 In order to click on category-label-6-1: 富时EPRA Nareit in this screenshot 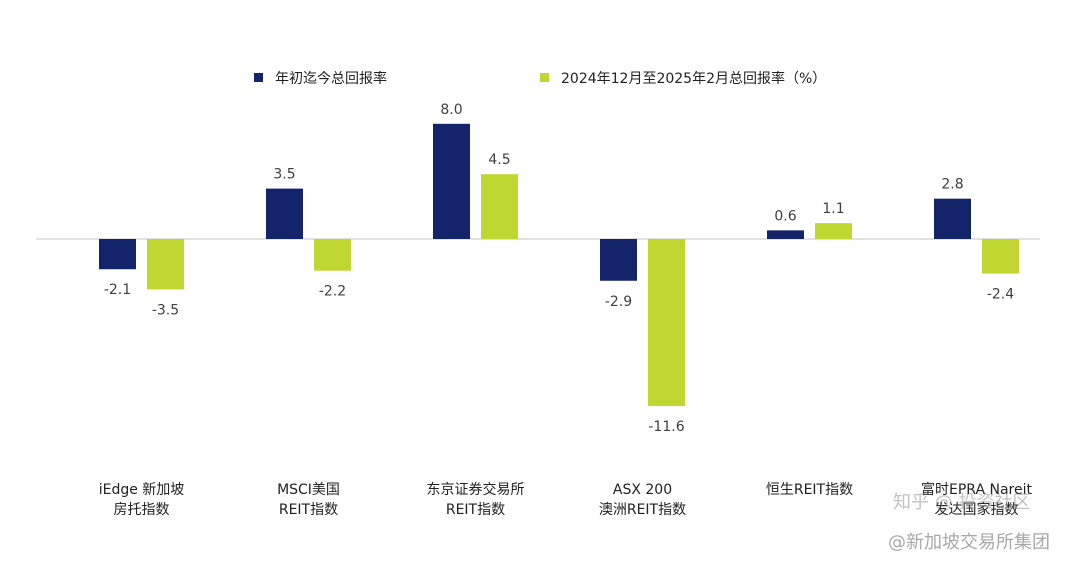, I will do `click(976, 489)`.